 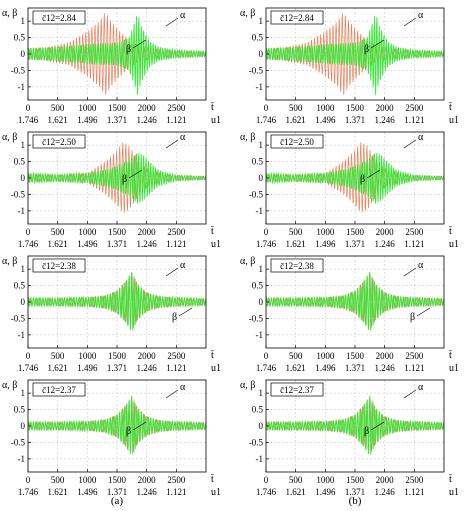 I want to click on parameter-label: c̄12=2.84, so click(x=297, y=18).